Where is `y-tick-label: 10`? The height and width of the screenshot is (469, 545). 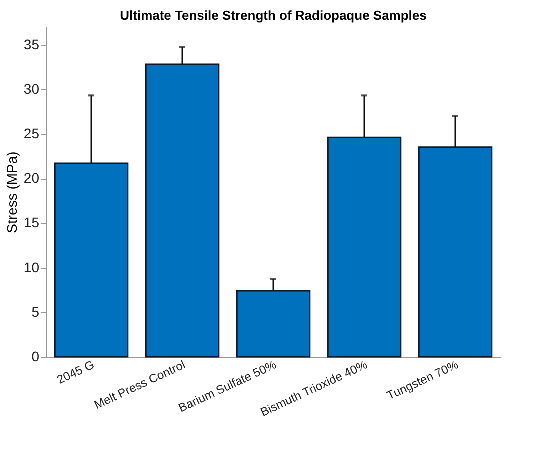 y-tick-label: 10 is located at coordinates (32, 267).